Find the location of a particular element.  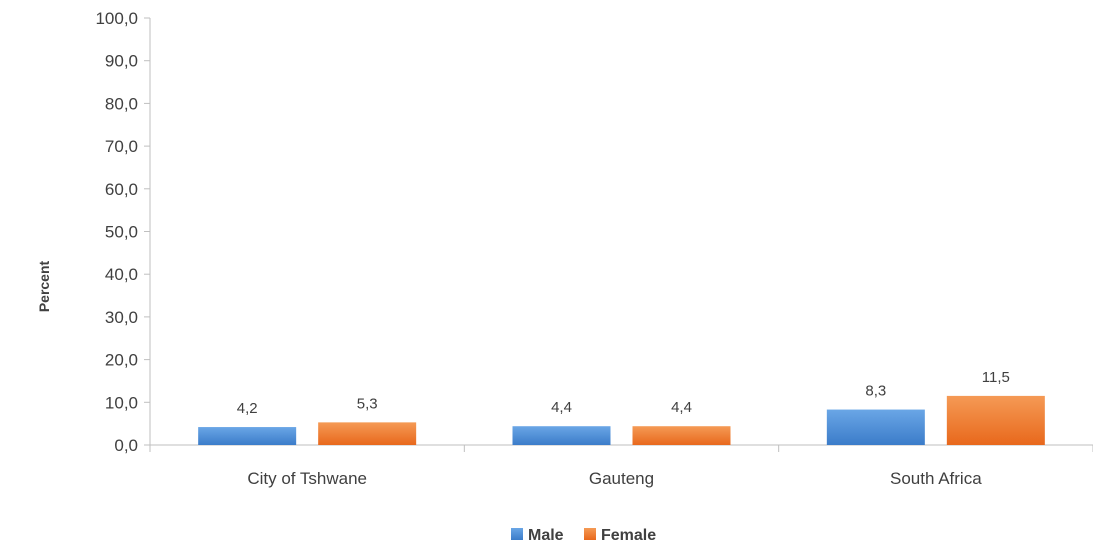

data-label-male-0: 4,2 is located at coordinates (247, 408).